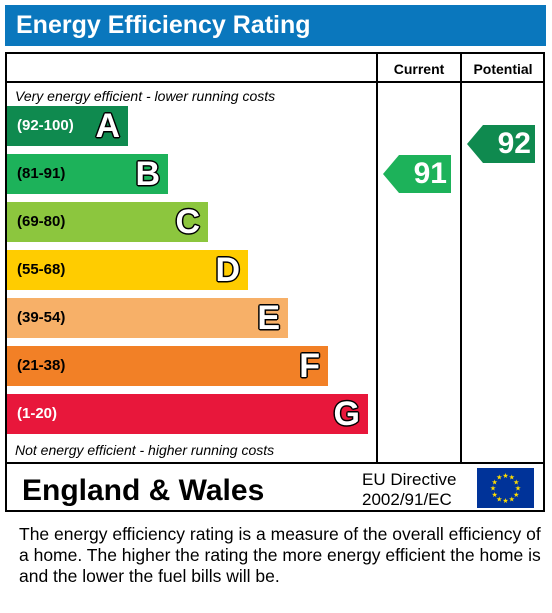  I want to click on column-header-potential: Potential, so click(503, 69).